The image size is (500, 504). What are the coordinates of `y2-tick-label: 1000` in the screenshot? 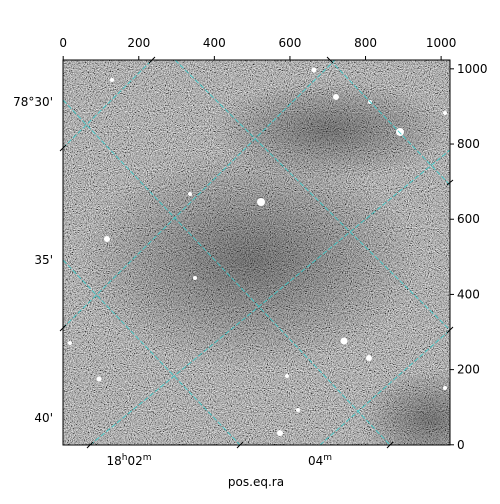 It's located at (472, 69).